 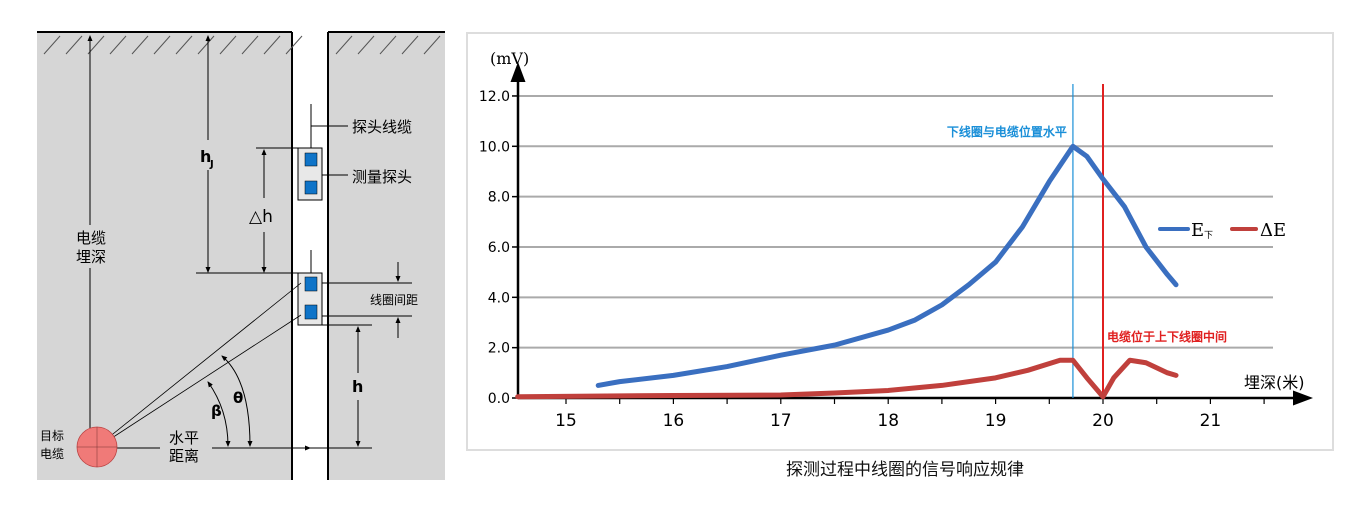 What do you see at coordinates (357, 386) in the screenshot?
I see `h-label: h` at bounding box center [357, 386].